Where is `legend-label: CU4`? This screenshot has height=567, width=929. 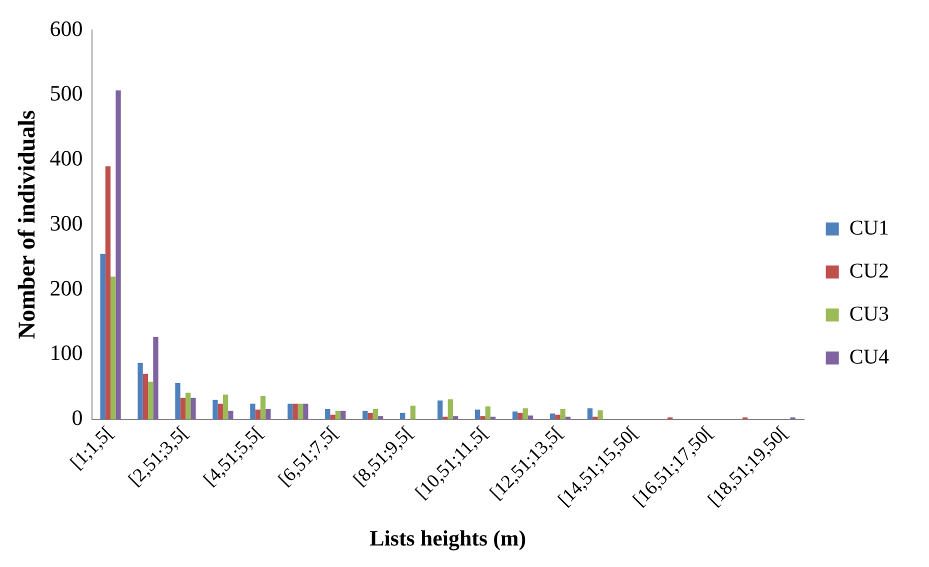
legend-label: CU4 is located at coordinates (869, 356).